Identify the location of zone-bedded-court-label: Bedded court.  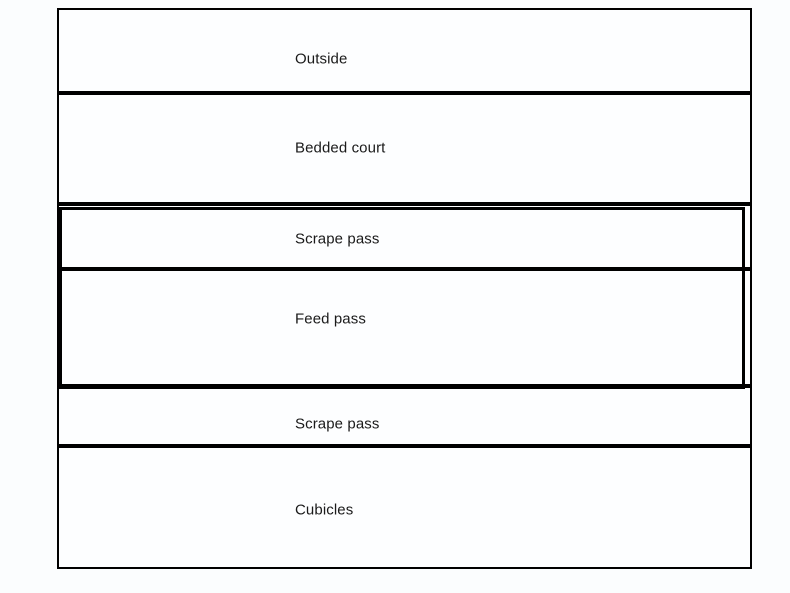
(340, 148).